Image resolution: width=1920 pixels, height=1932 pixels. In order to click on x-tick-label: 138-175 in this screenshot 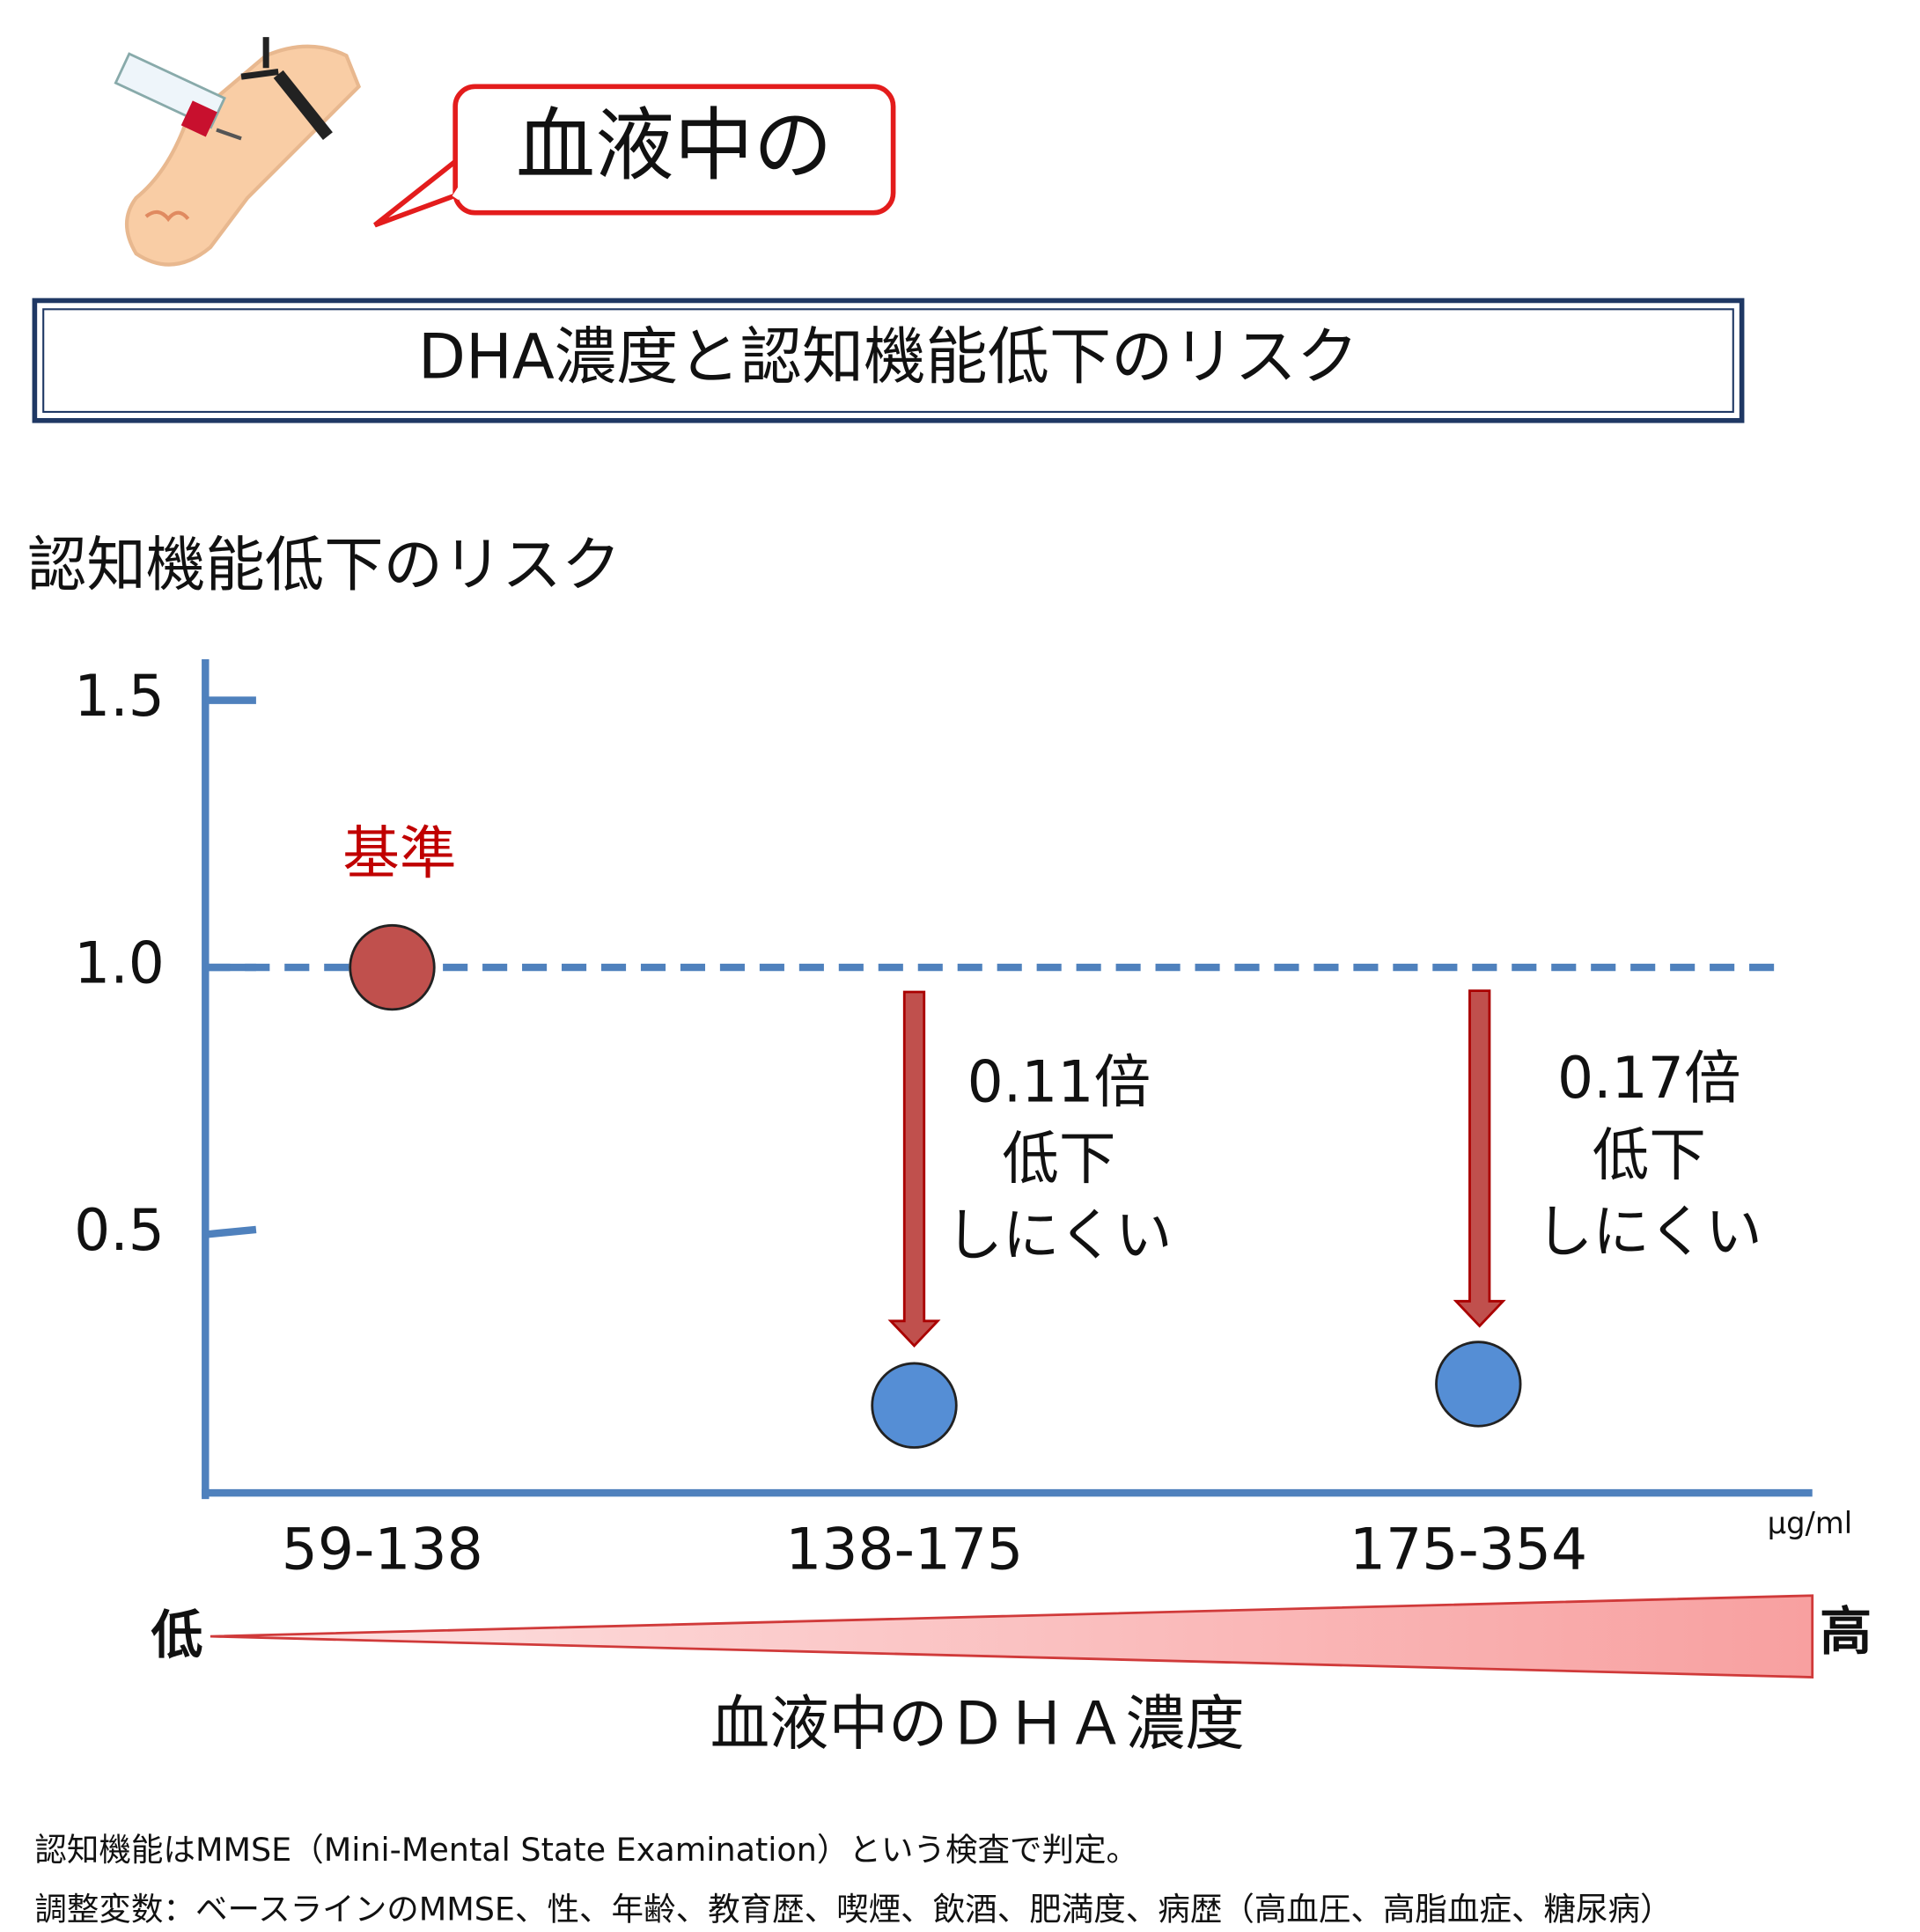, I will do `click(904, 1550)`.